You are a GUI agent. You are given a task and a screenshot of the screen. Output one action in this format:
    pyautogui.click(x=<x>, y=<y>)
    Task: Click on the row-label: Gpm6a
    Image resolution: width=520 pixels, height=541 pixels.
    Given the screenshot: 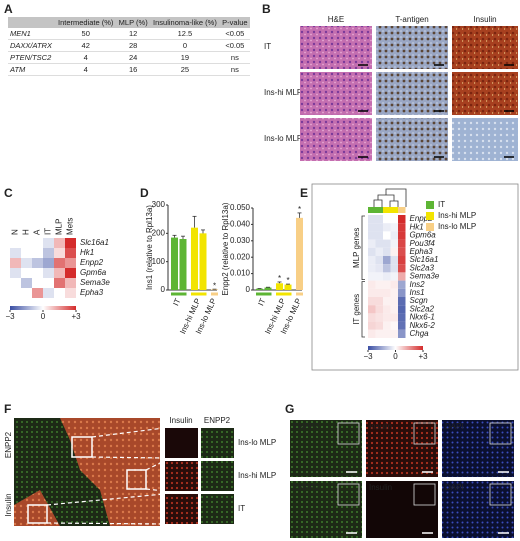 What is the action you would take?
    pyautogui.click(x=423, y=235)
    